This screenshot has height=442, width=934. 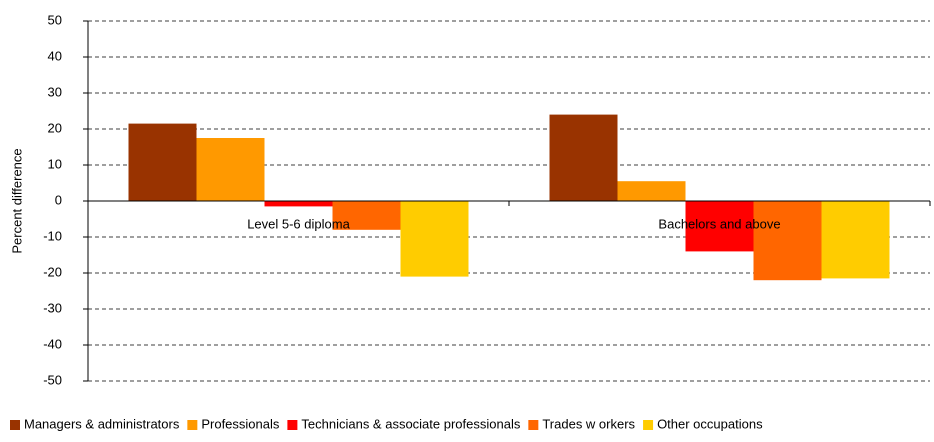 I want to click on y-tick-label: 0, so click(x=58, y=199).